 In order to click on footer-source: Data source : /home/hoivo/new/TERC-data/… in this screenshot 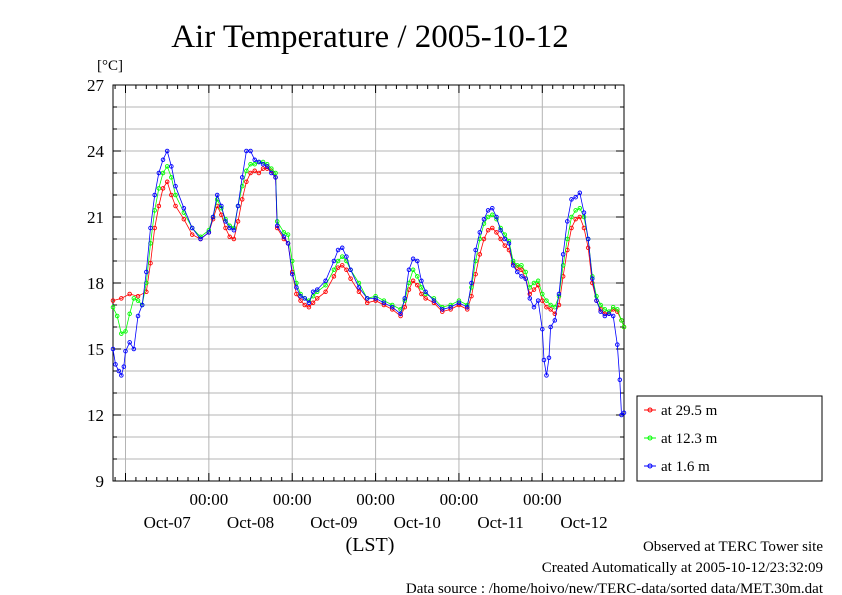, I will do `click(615, 588)`.